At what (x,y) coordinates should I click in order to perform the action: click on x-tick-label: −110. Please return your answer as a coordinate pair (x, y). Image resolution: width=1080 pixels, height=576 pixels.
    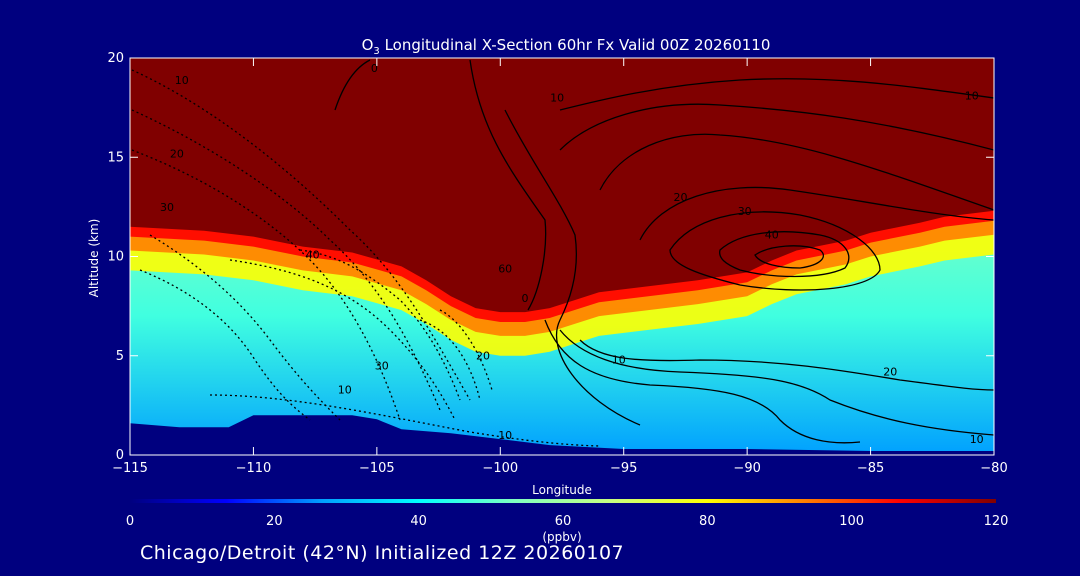
    Looking at the image, I should click on (254, 468).